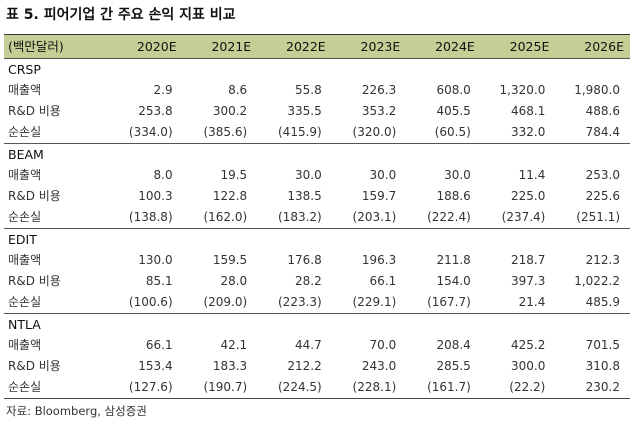  Describe the element at coordinates (602, 132) in the screenshot. I see `metric-value: 784.4` at that location.